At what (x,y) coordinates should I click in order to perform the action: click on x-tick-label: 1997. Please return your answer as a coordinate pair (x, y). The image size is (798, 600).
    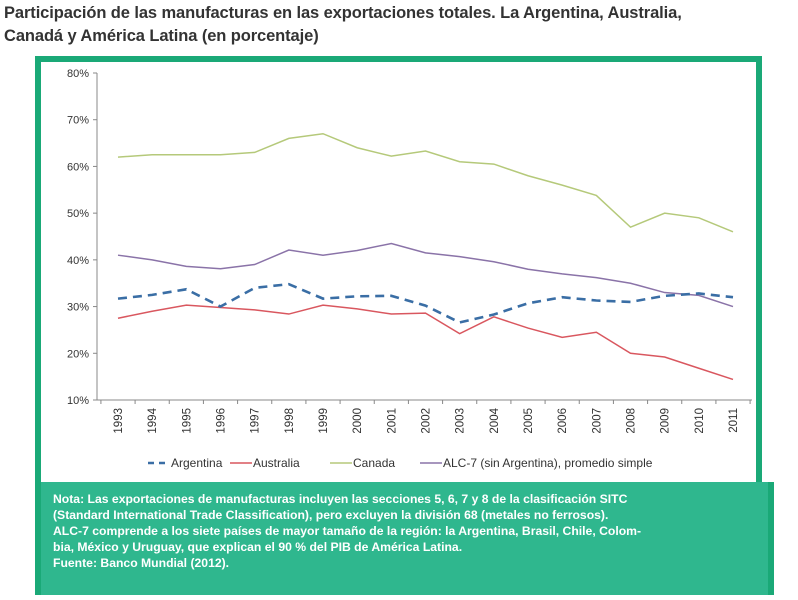
    Looking at the image, I should click on (256, 421).